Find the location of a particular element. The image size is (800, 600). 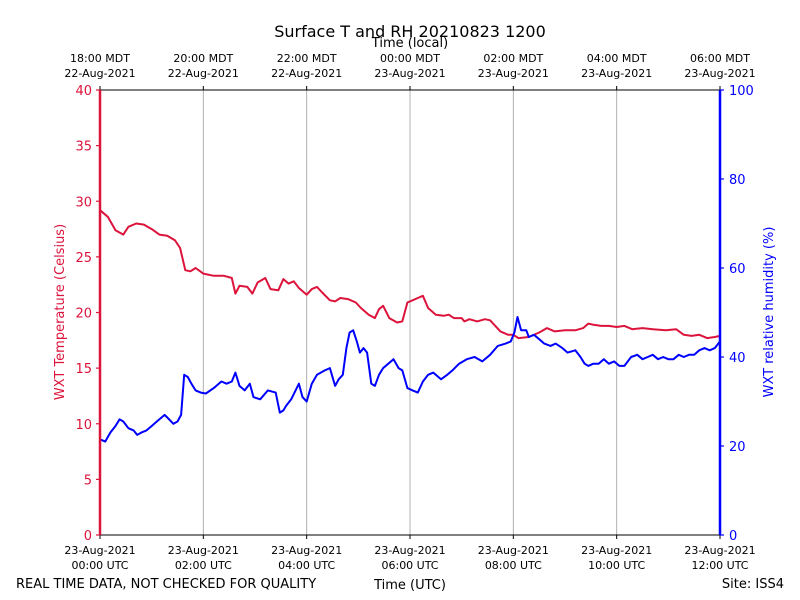

bottom-axis-label: Time (UTC) is located at coordinates (409, 585).